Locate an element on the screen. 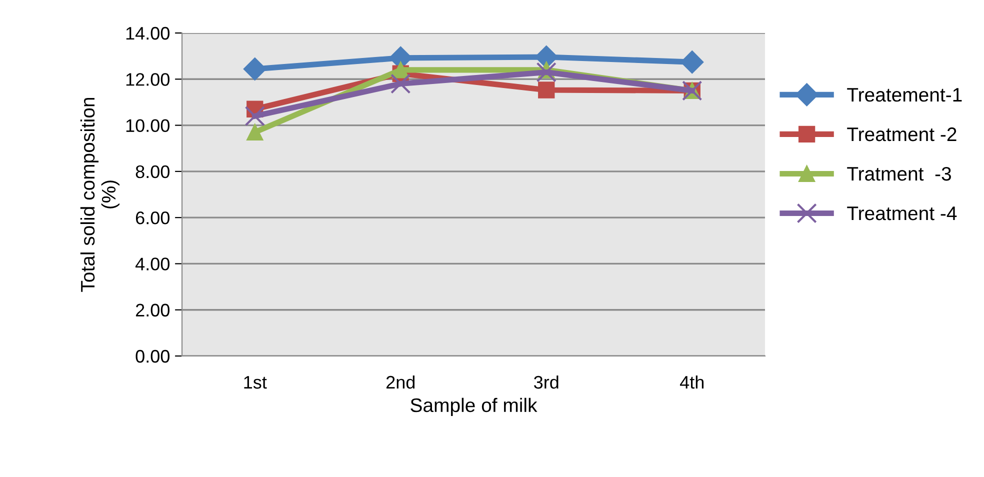 The image size is (984, 477). y-tick-label: 6.00 is located at coordinates (153, 218).